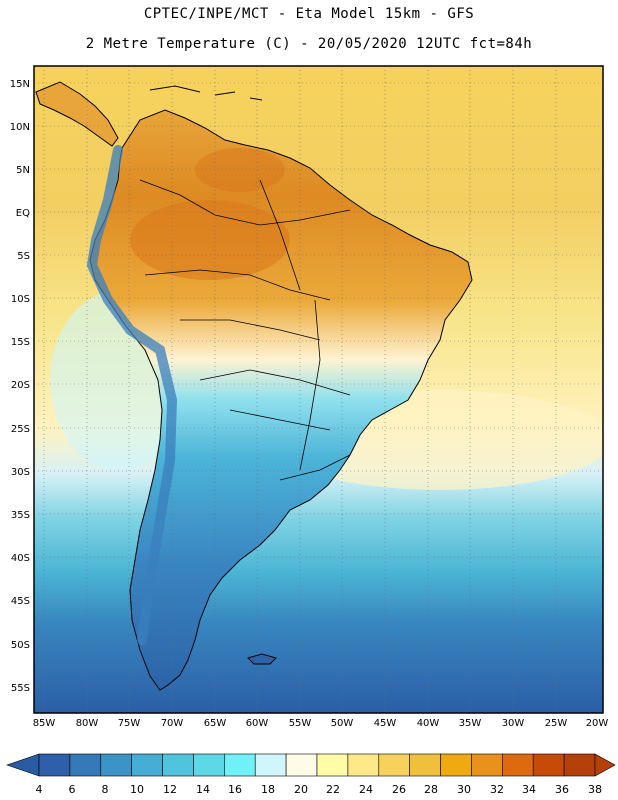 This screenshot has height=800, width=618. What do you see at coordinates (77, 114) in the screenshot?
I see `central-america-land` at bounding box center [77, 114].